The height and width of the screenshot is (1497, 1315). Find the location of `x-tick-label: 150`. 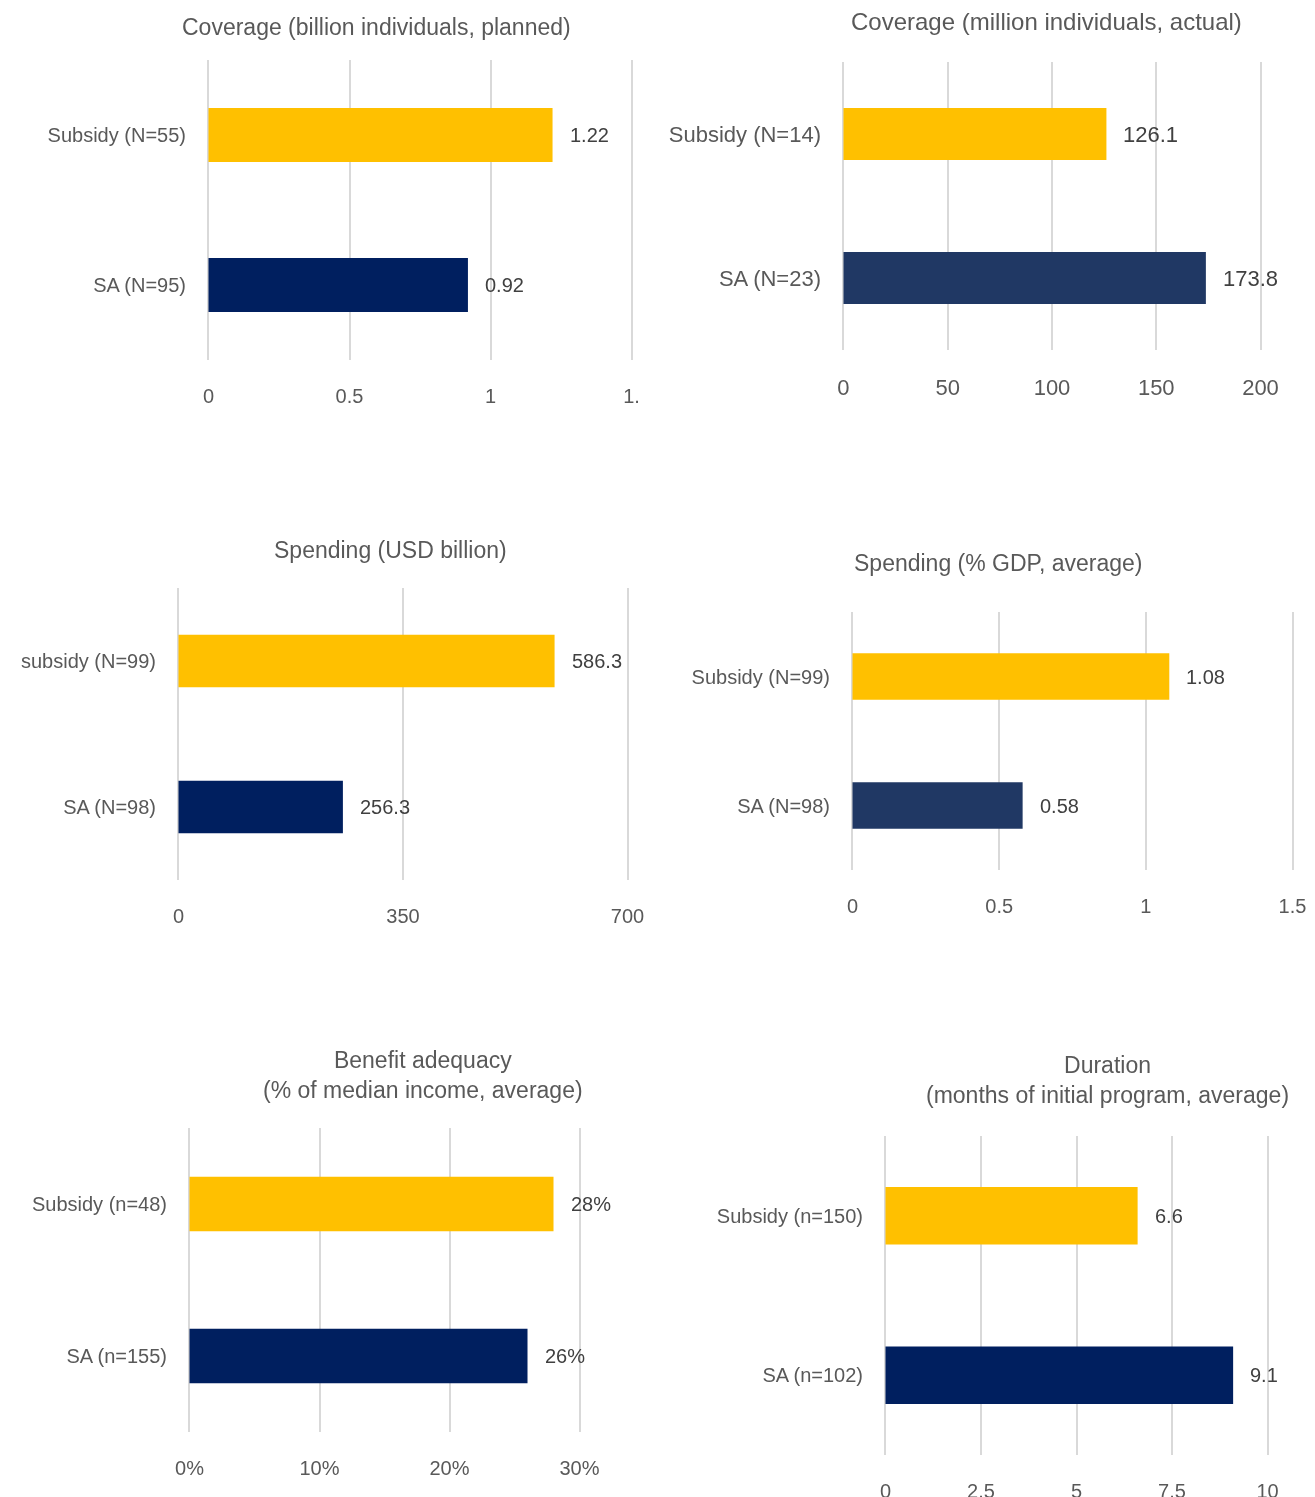

x-tick-label: 150 is located at coordinates (1156, 387).